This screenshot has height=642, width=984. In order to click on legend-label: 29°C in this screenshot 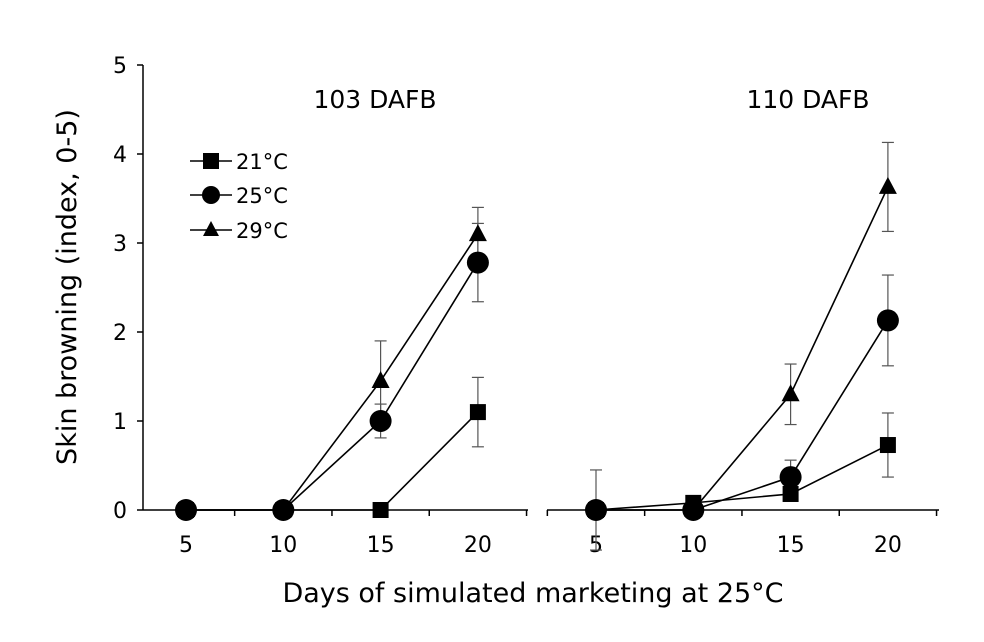, I will do `click(262, 231)`.